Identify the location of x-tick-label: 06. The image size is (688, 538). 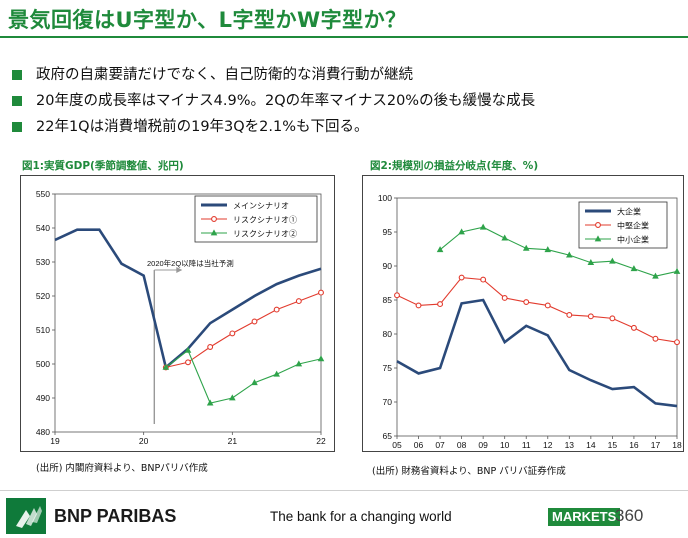
(419, 445).